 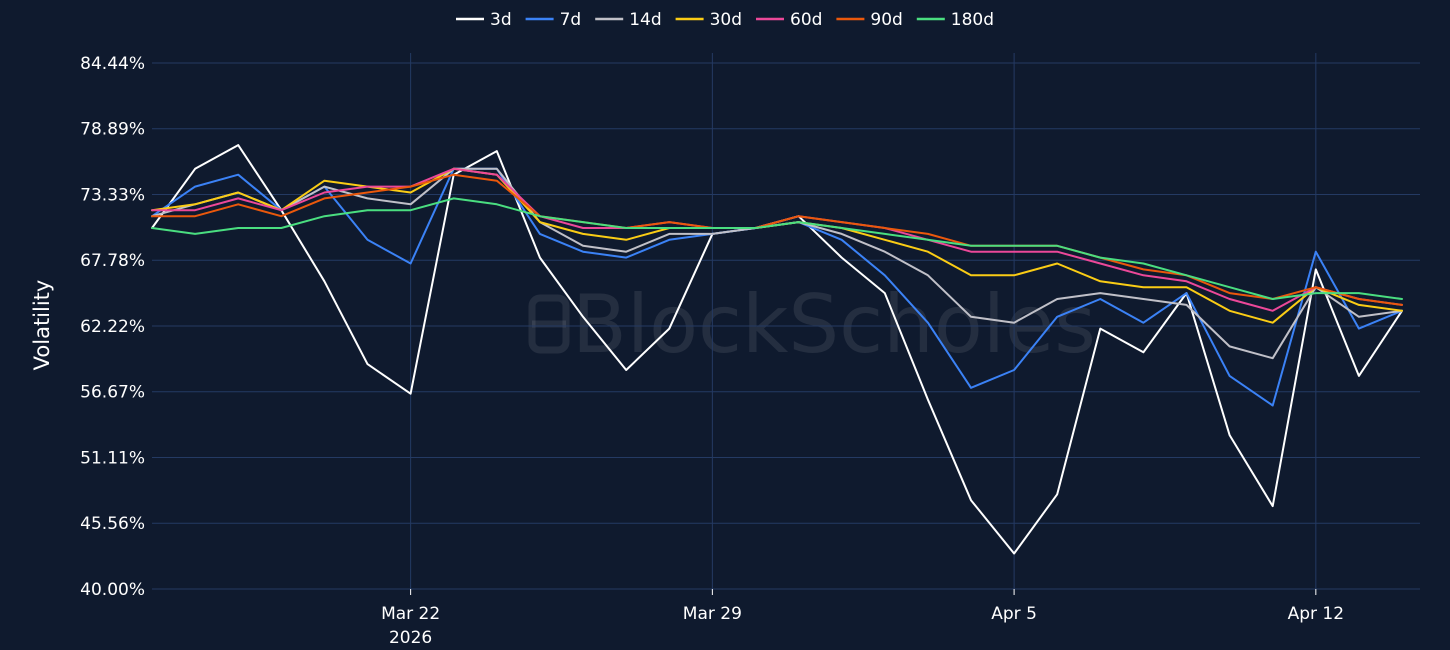 I want to click on legend-label: 60d, so click(x=806, y=20).